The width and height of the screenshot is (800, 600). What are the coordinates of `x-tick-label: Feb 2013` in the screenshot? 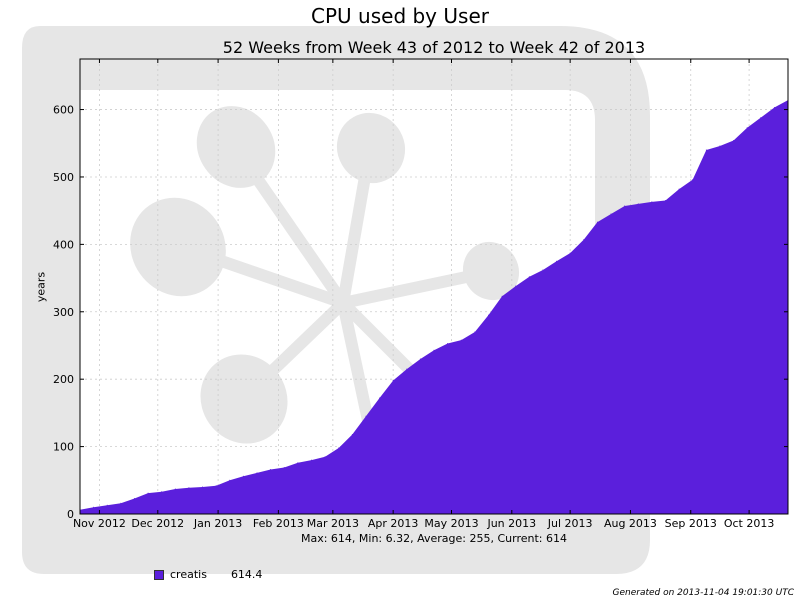 It's located at (278, 523).